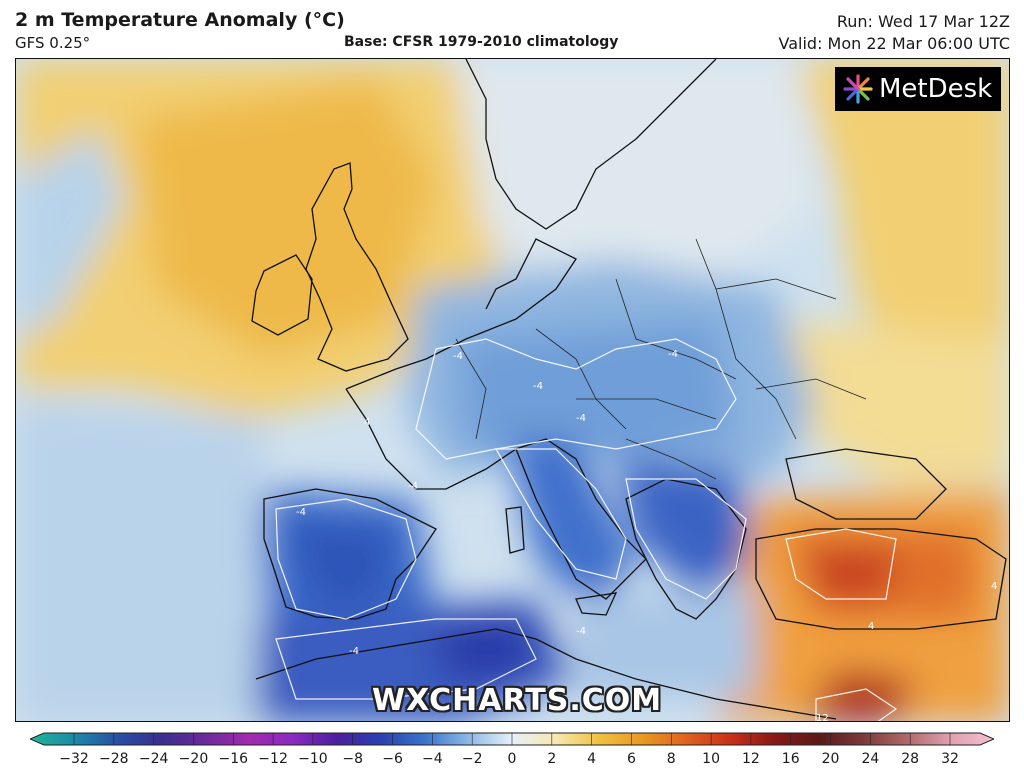 The image size is (1024, 775). What do you see at coordinates (517, 700) in the screenshot?
I see `wxcharts-watermark: WXCHARTS.COM` at bounding box center [517, 700].